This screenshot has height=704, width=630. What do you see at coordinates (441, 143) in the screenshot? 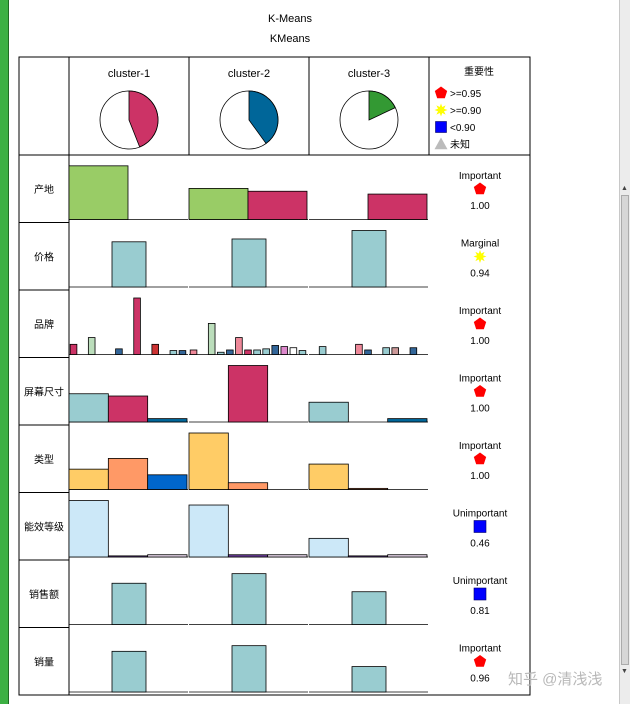
I see `legend-triangle-icon` at bounding box center [441, 143].